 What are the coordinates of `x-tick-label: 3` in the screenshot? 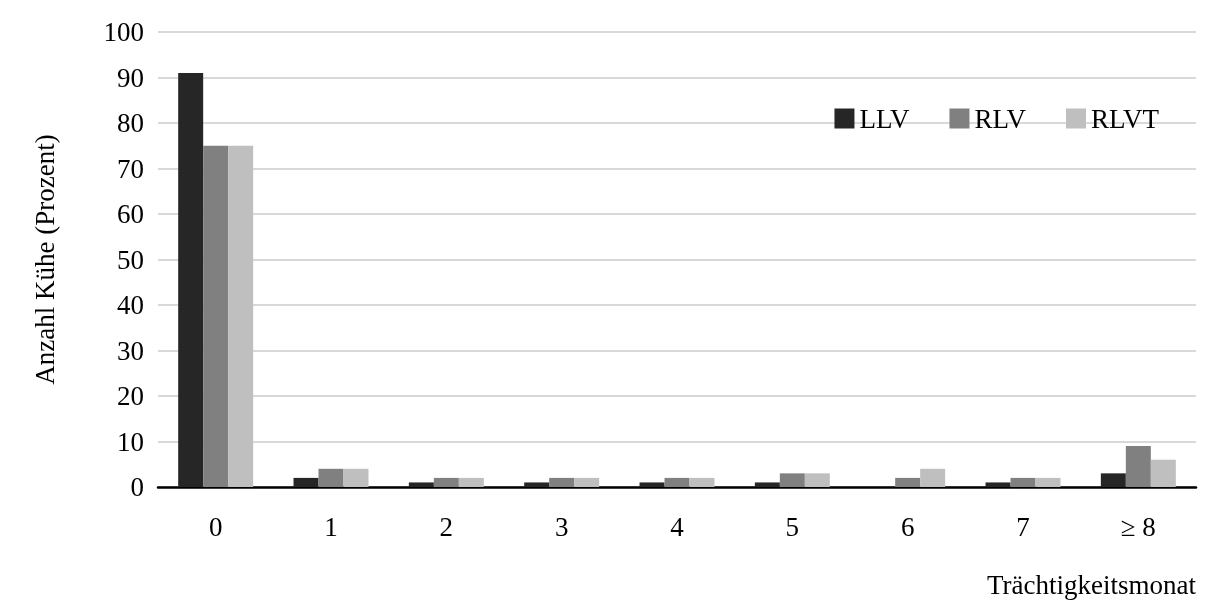 It's located at (561, 526).